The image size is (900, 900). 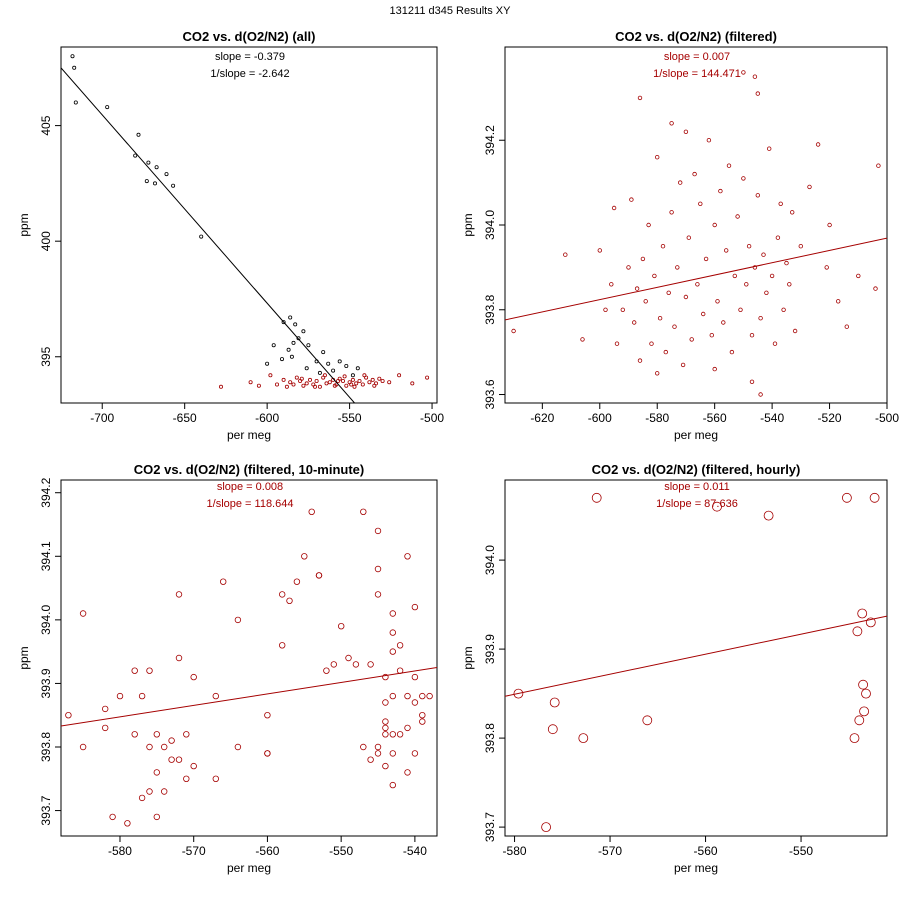 What do you see at coordinates (490, 827) in the screenshot?
I see `y-tick-label: 393.7` at bounding box center [490, 827].